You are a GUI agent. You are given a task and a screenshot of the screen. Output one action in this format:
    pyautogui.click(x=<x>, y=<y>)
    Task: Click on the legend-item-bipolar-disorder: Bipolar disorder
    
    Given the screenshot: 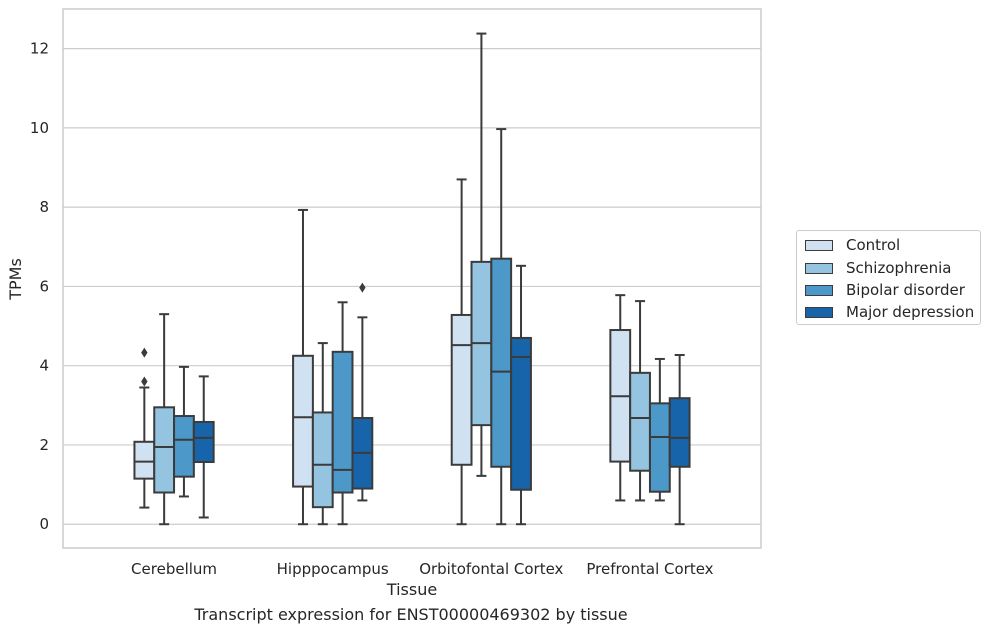 What is the action you would take?
    pyautogui.click(x=885, y=290)
    